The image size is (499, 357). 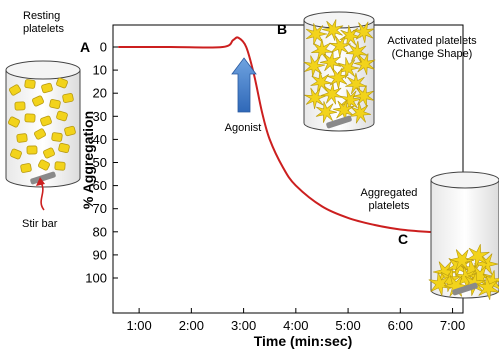 I want to click on y-tick-label: 30, so click(x=100, y=116).